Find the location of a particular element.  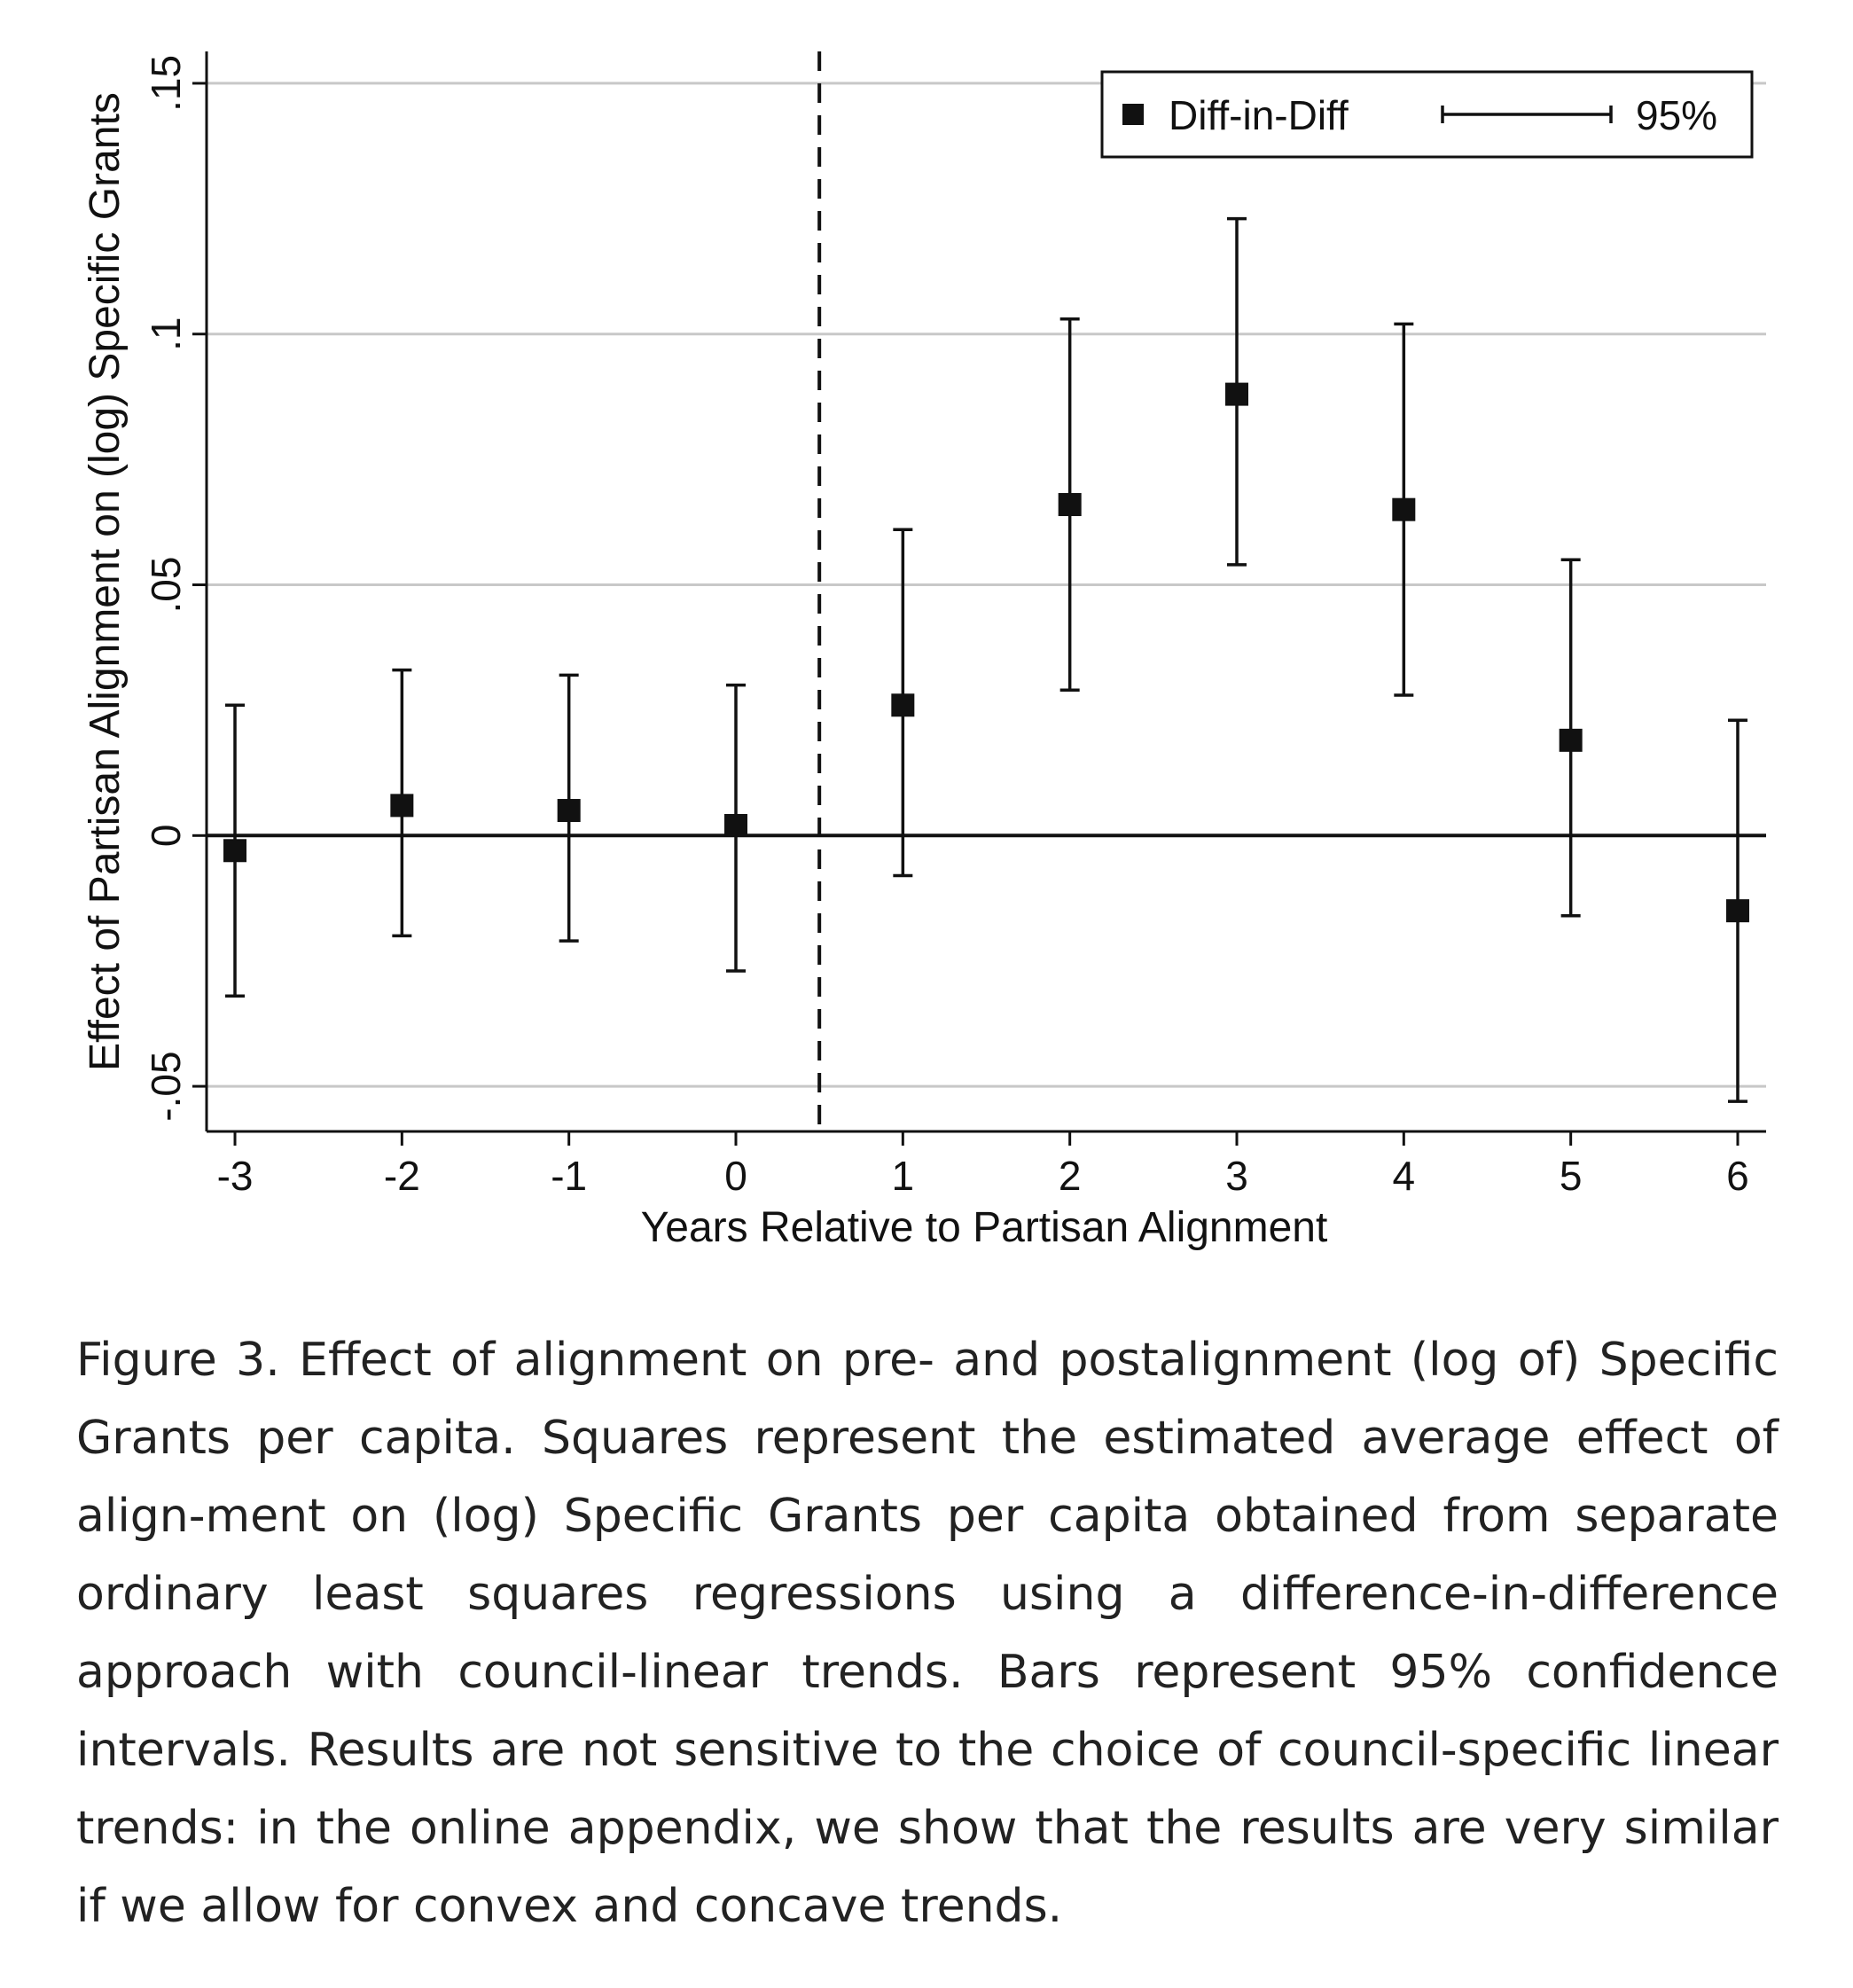

y-tick-label: -.05 is located at coordinates (166, 1086).